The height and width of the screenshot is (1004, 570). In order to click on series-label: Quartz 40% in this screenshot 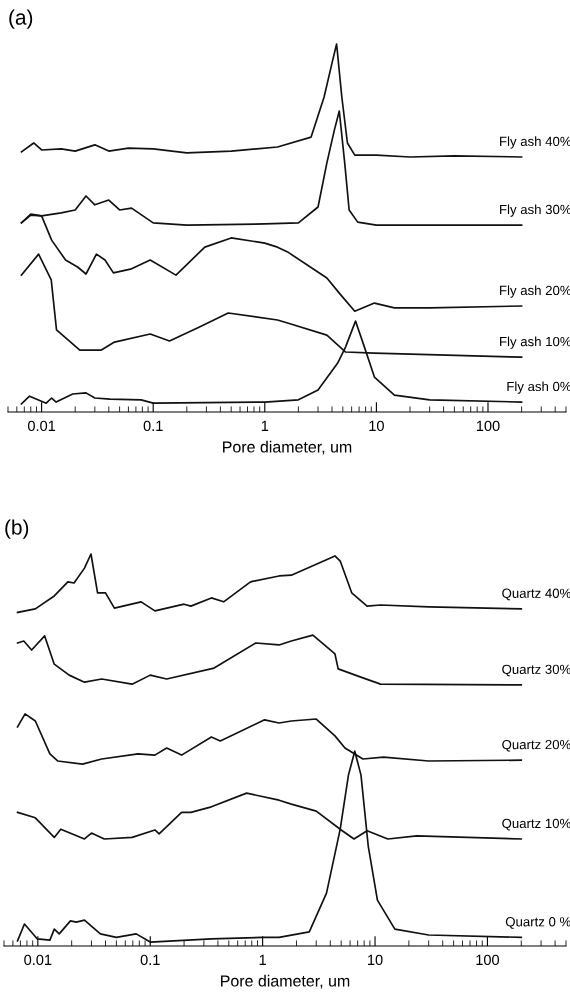, I will do `click(536, 594)`.